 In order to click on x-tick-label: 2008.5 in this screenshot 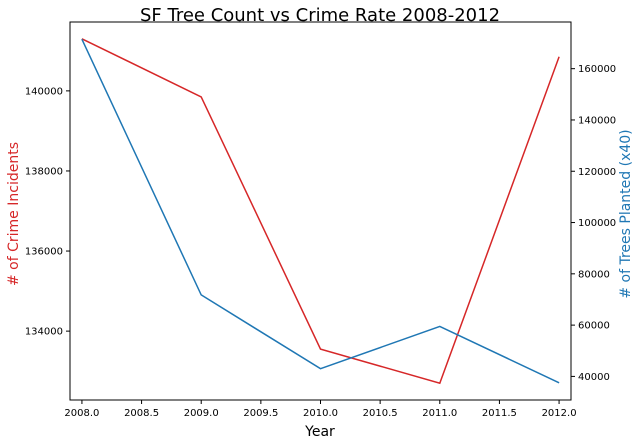, I will do `click(141, 413)`.